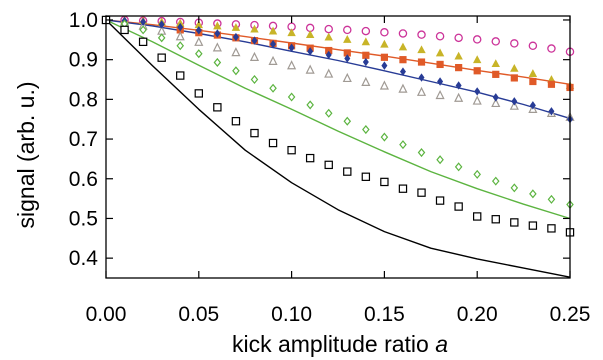 Image resolution: width=603 pixels, height=360 pixels. What do you see at coordinates (384, 314) in the screenshot?
I see `x-tick-label: 0.15` at bounding box center [384, 314].